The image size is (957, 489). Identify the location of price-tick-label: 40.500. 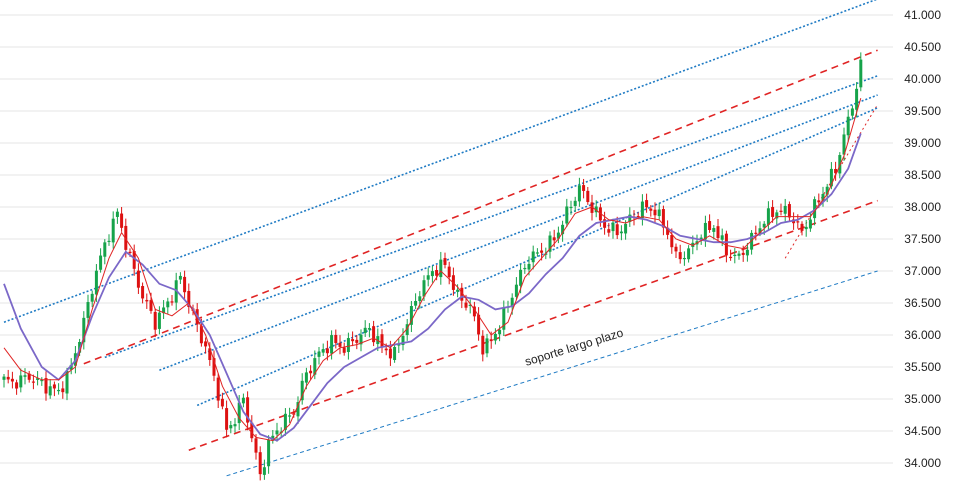
(922, 47).